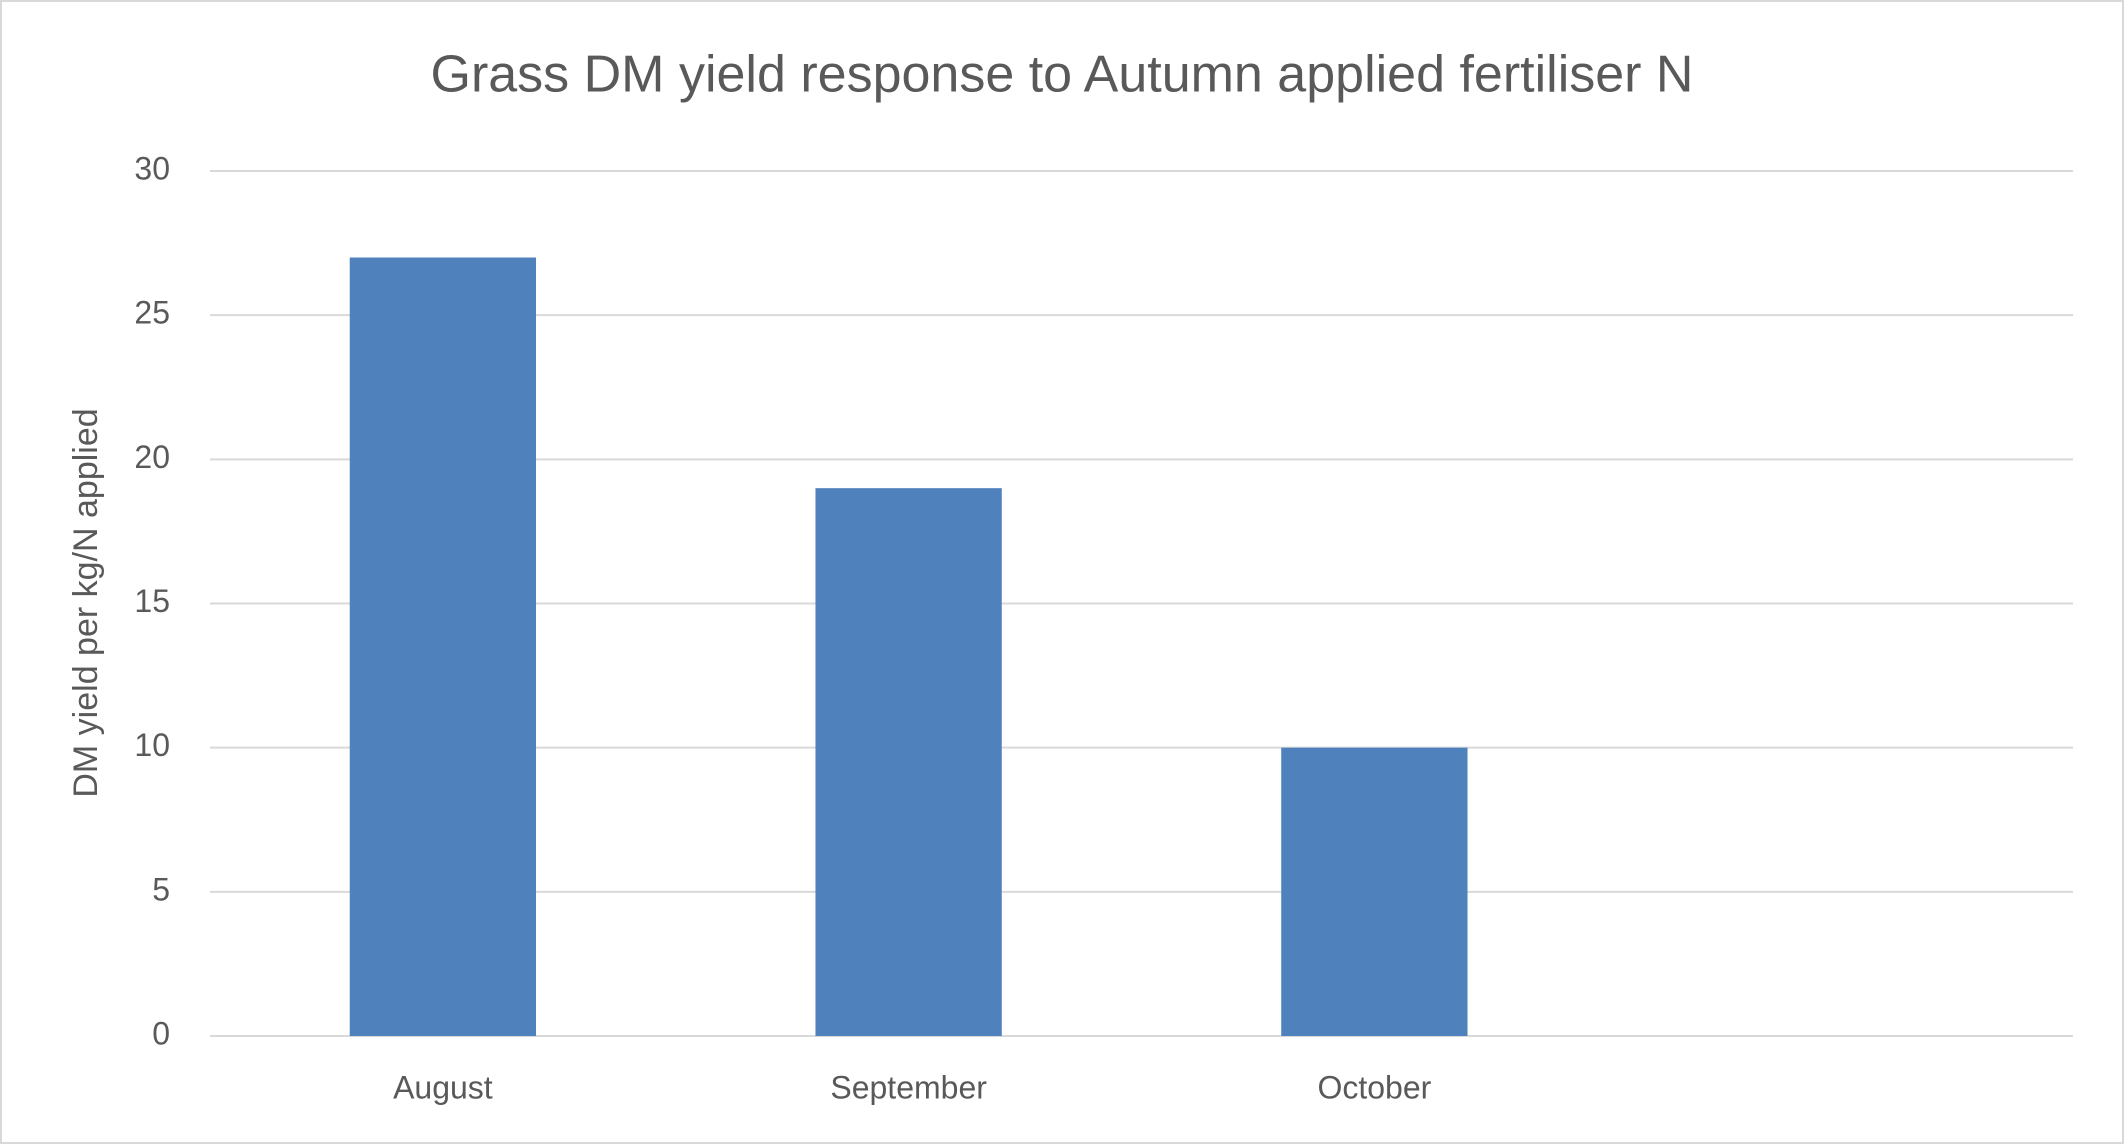 This screenshot has height=1144, width=2124. I want to click on y-tick-label: 0, so click(161, 1033).